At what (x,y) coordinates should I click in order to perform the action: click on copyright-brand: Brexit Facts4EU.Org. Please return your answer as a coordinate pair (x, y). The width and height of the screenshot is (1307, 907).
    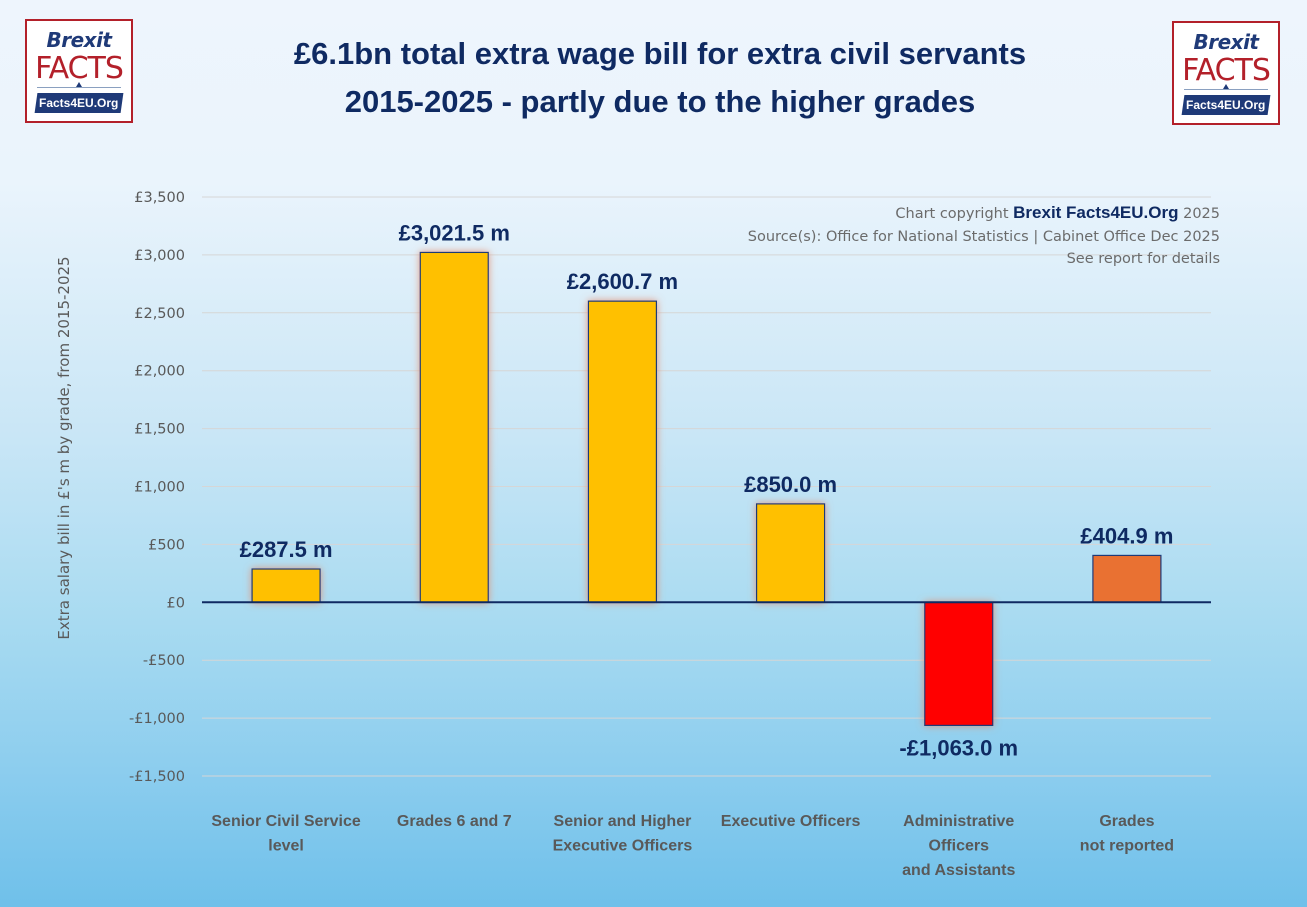
    Looking at the image, I should click on (1096, 212).